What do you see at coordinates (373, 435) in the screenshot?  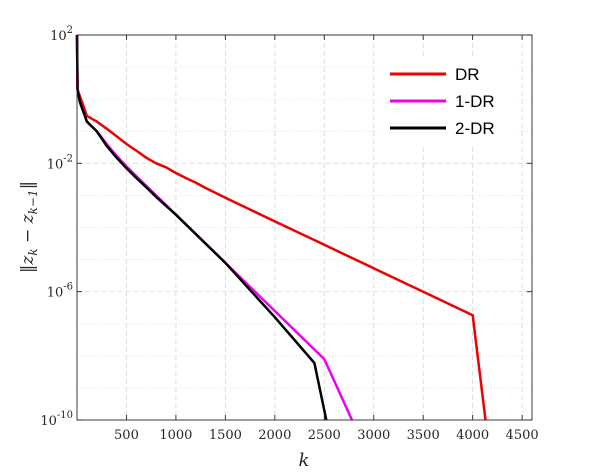 I see `x-tick-label: 3000` at bounding box center [373, 435].